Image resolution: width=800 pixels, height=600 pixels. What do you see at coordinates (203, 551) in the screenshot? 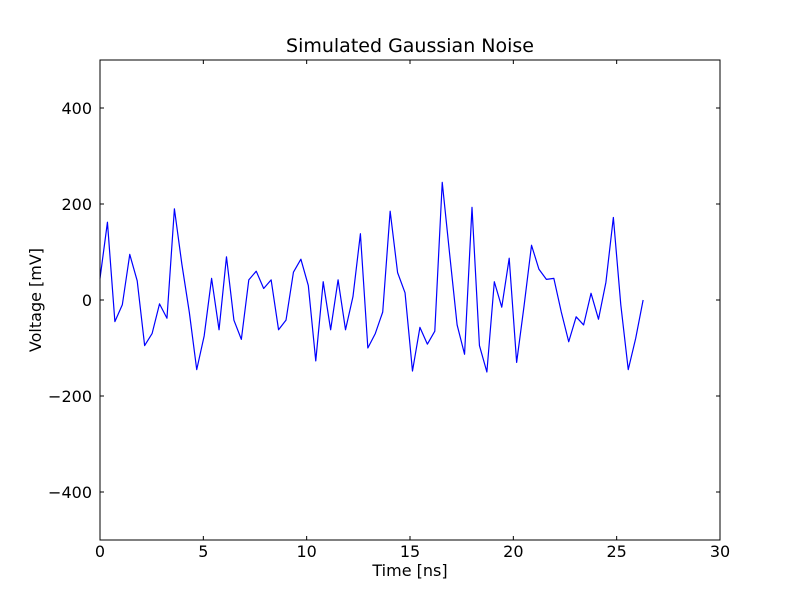
I see `x-tick-label: 5` at bounding box center [203, 551].